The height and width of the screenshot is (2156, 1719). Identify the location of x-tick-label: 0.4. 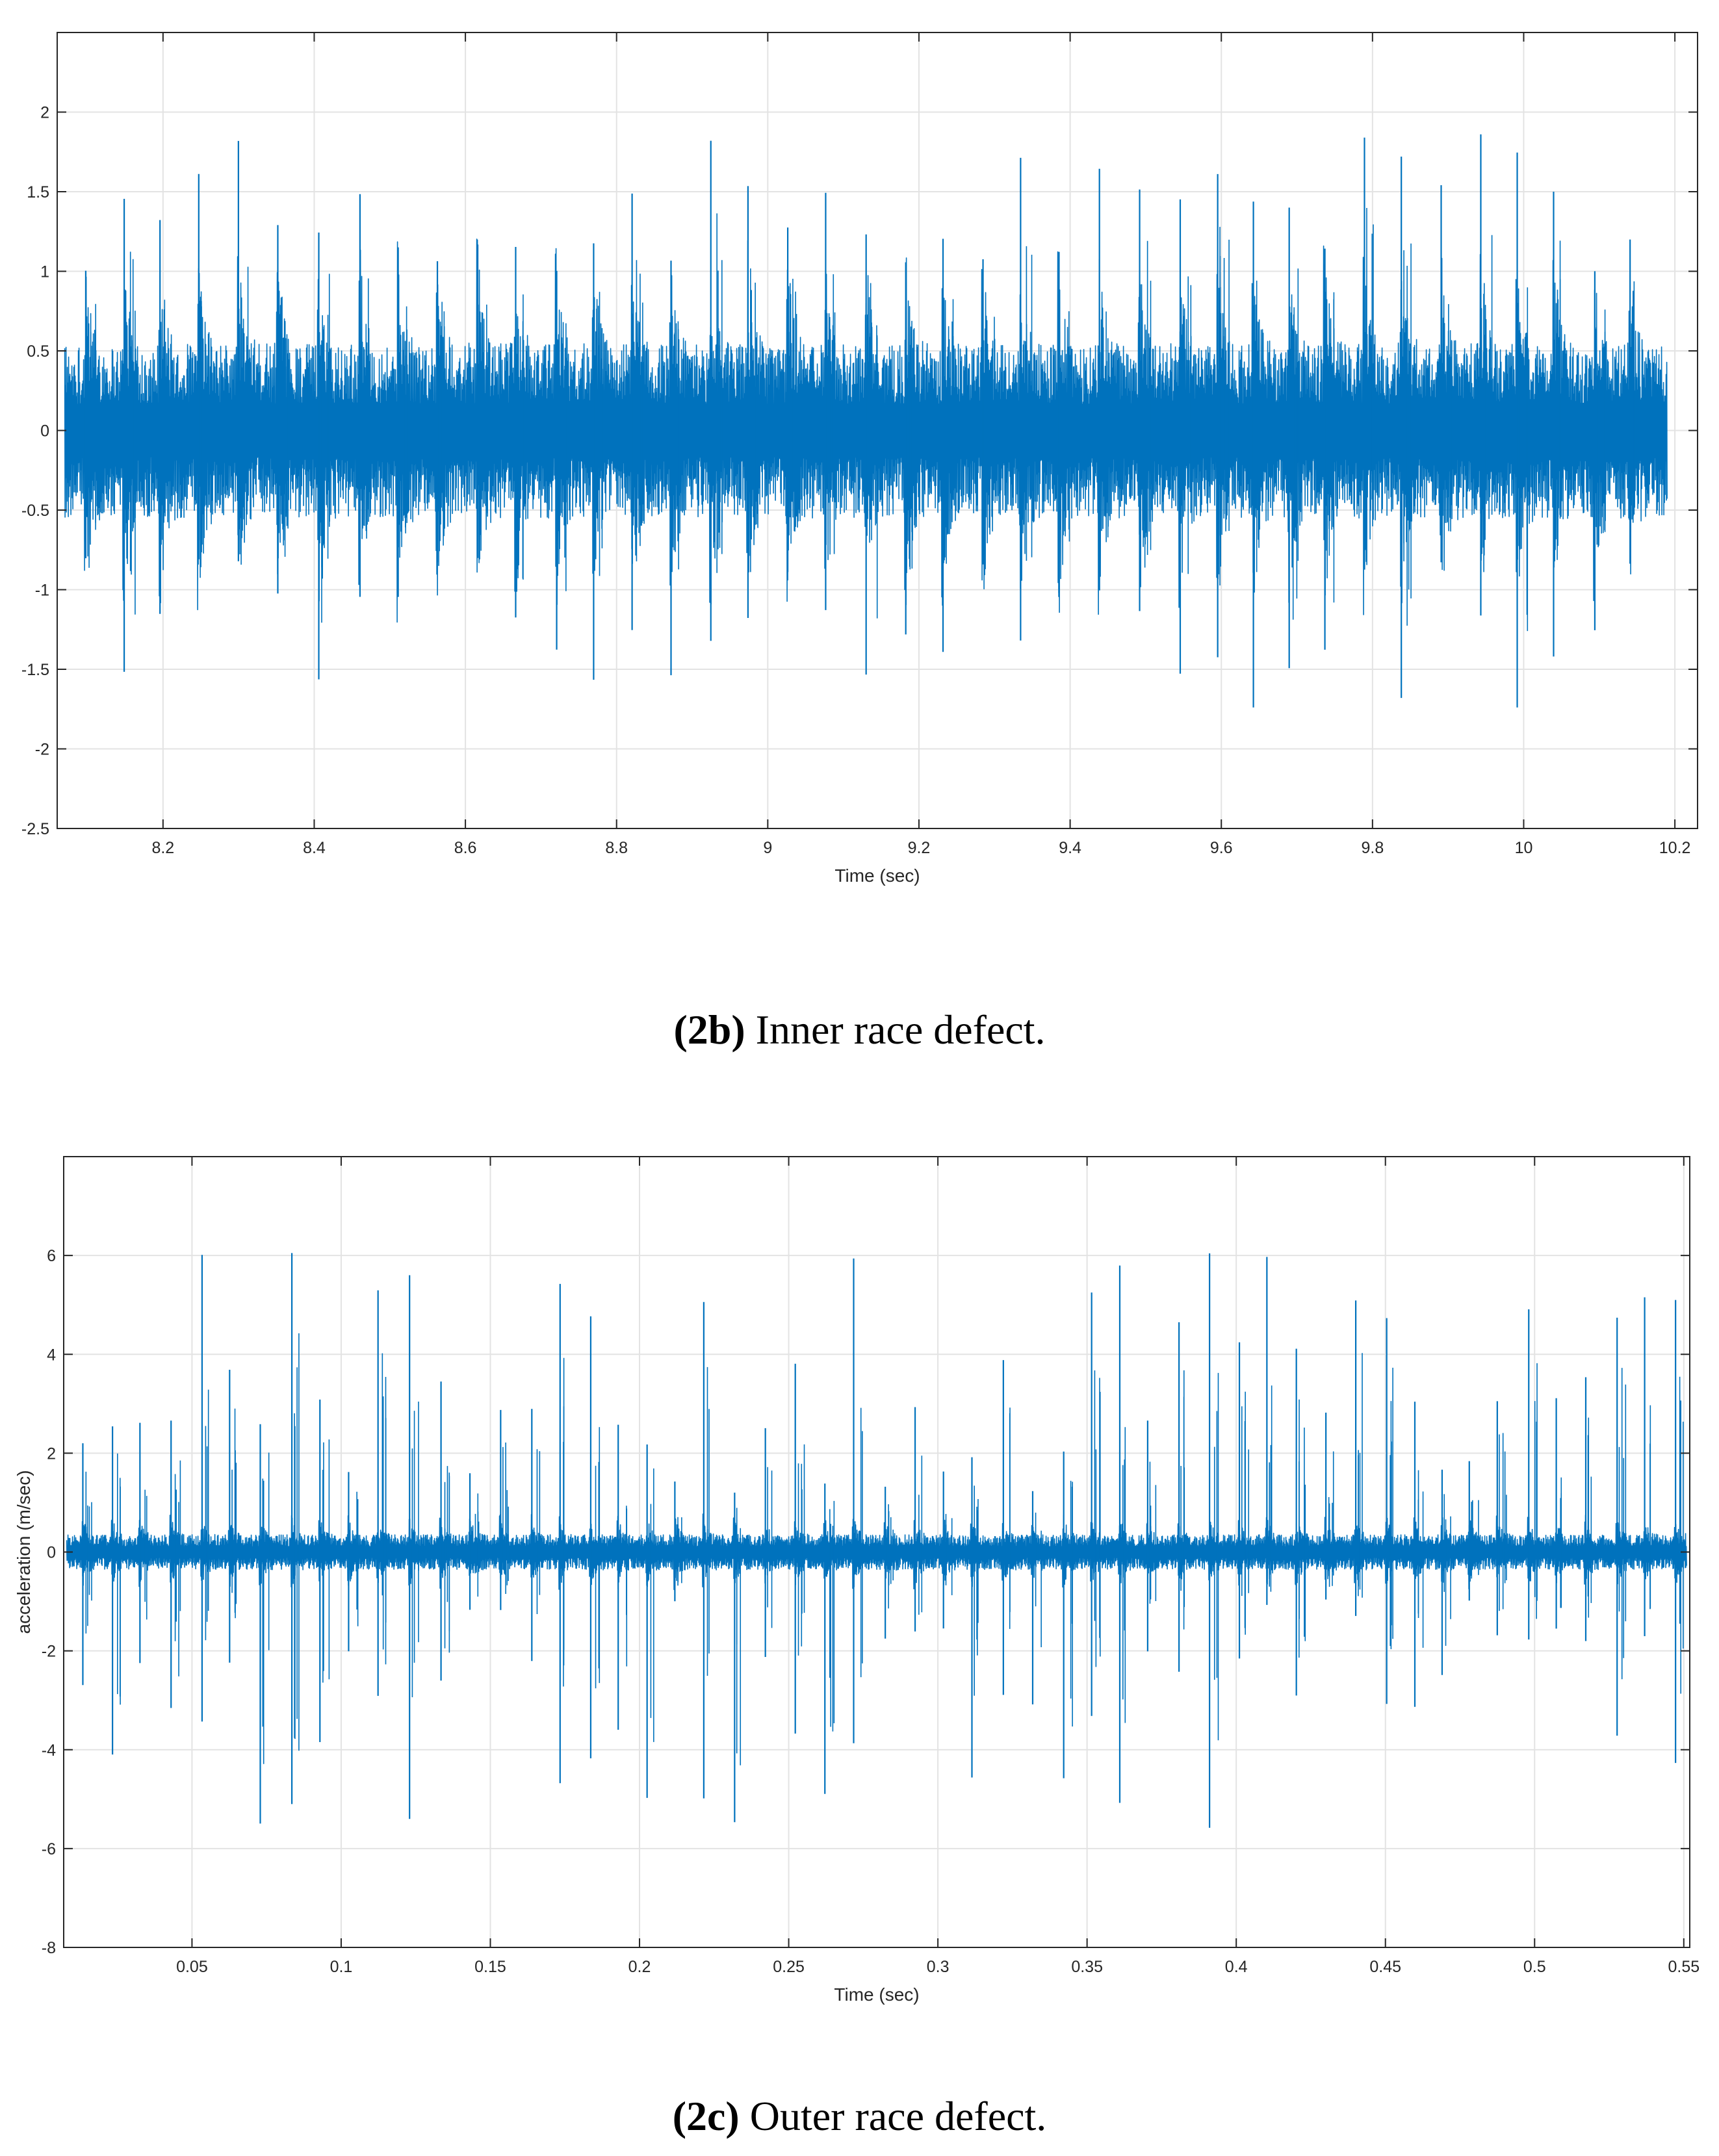
(1236, 1967).